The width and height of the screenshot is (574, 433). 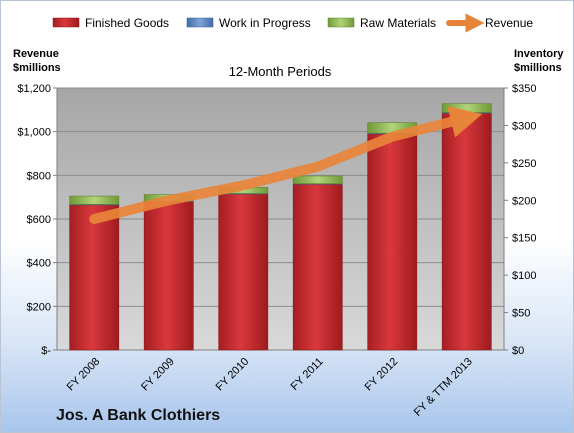 I want to click on left-axis-title-line1: Revenue, so click(x=36, y=54).